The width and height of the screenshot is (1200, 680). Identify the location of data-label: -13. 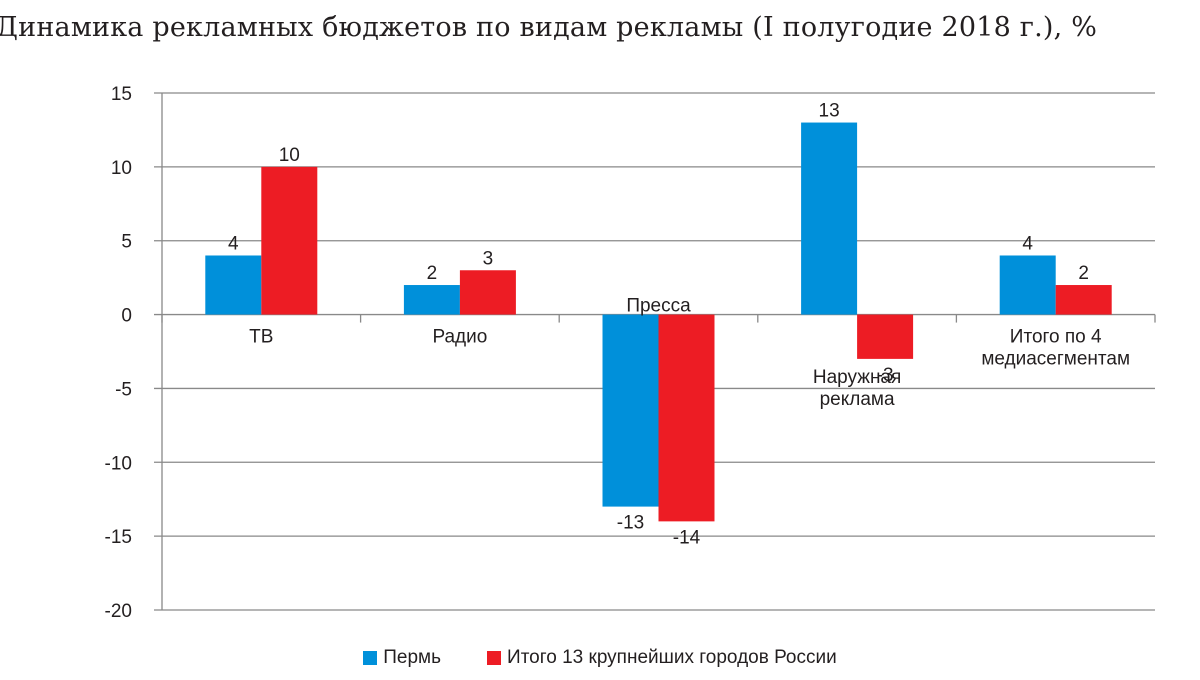
(630, 523).